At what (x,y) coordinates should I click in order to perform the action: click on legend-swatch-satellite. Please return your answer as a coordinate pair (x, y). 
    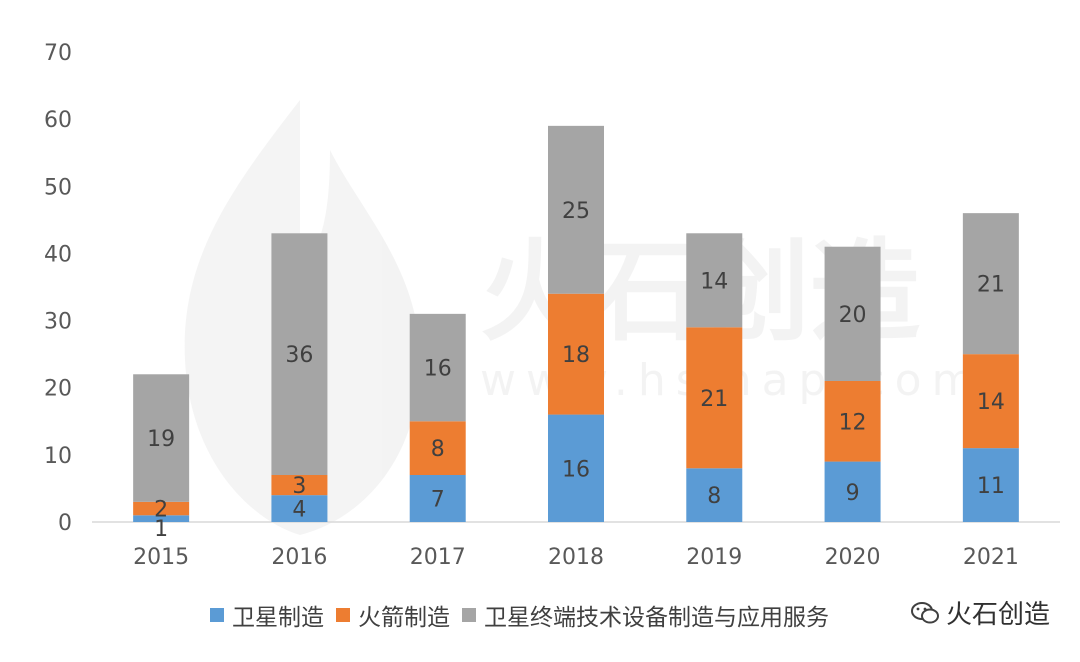
    Looking at the image, I should click on (217, 615).